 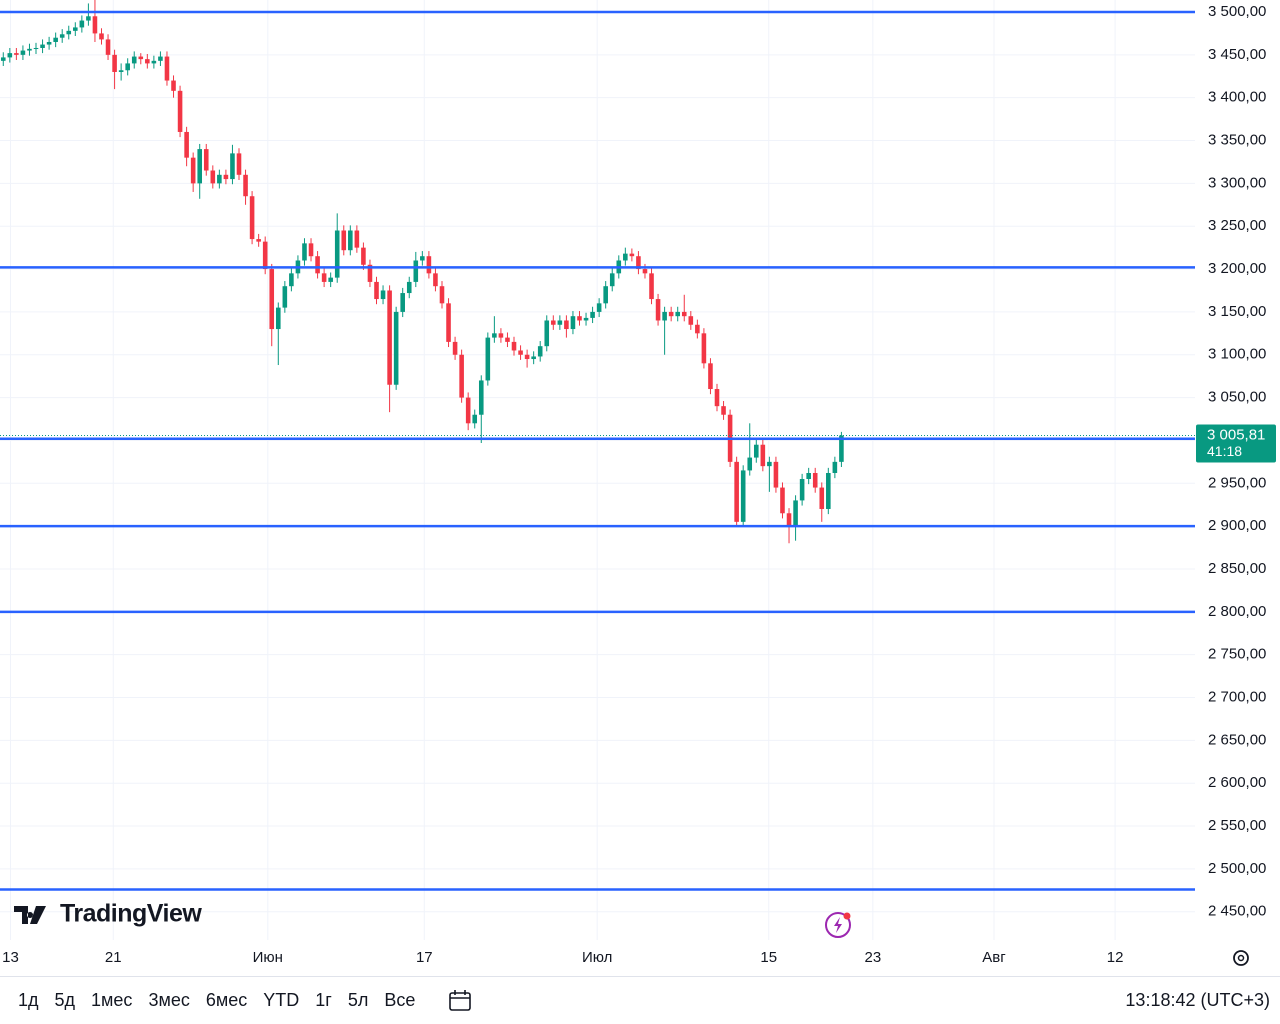 What do you see at coordinates (838, 925) in the screenshot?
I see `icon-ring` at bounding box center [838, 925].